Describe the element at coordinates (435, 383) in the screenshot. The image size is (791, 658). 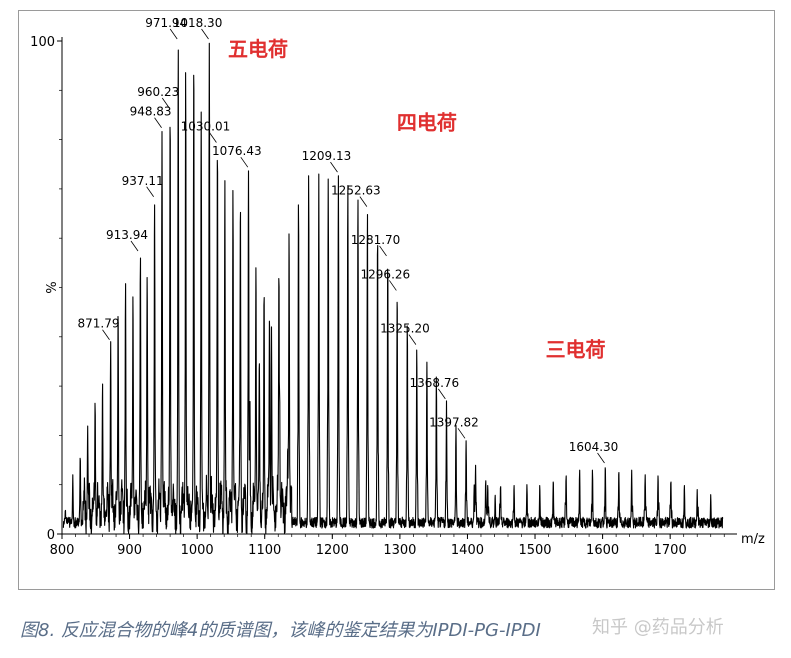
I see `peak-label: 1368.76` at that location.